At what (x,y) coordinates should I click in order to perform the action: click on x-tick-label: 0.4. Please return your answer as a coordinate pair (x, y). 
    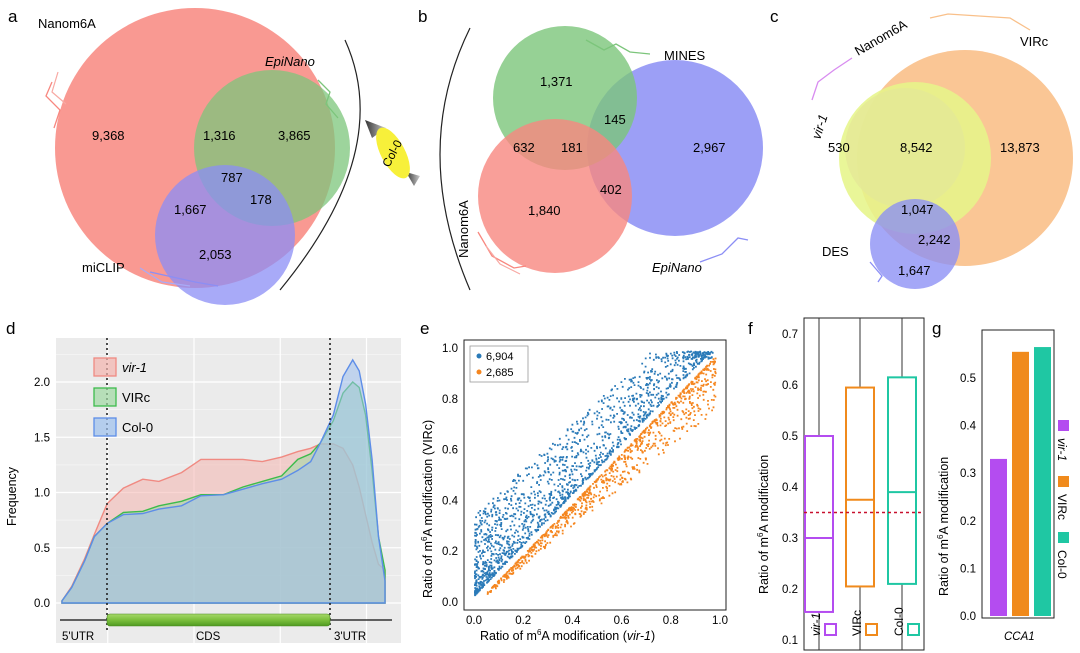
    Looking at the image, I should click on (572, 621).